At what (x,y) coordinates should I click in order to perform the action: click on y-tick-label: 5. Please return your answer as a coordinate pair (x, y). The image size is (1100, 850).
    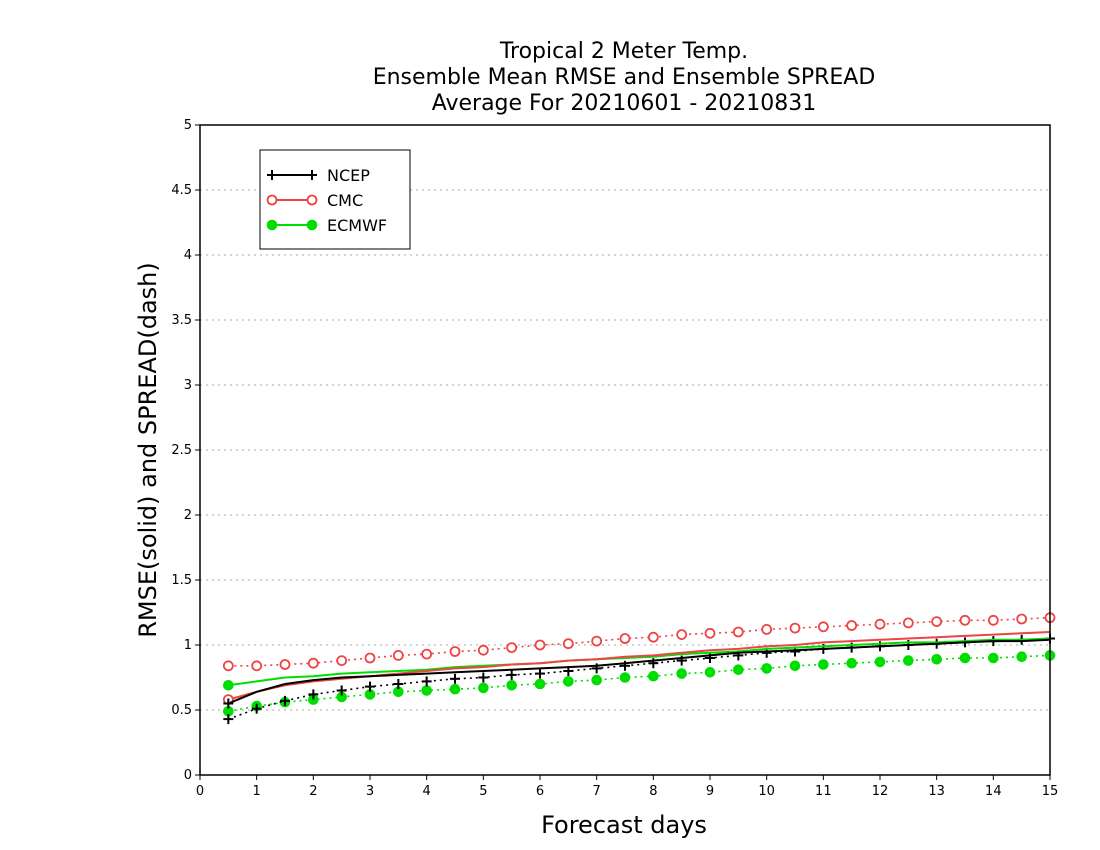
    Looking at the image, I should click on (188, 125).